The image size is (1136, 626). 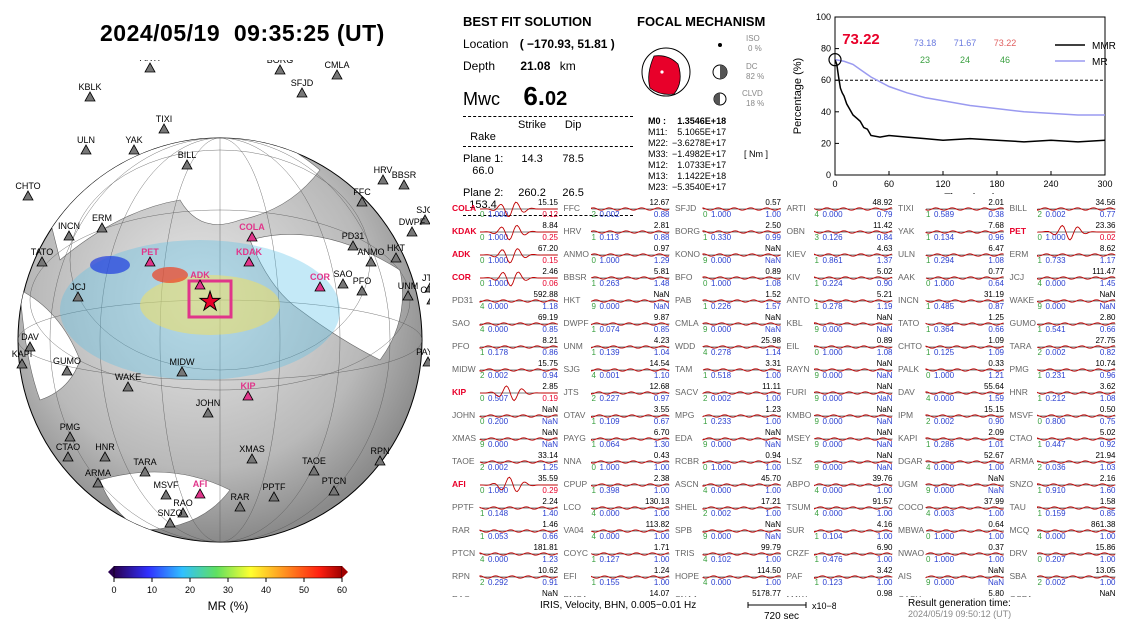 What do you see at coordinates (662, 455) in the screenshot?
I see `trace-amplitude: 0.43` at bounding box center [662, 455].